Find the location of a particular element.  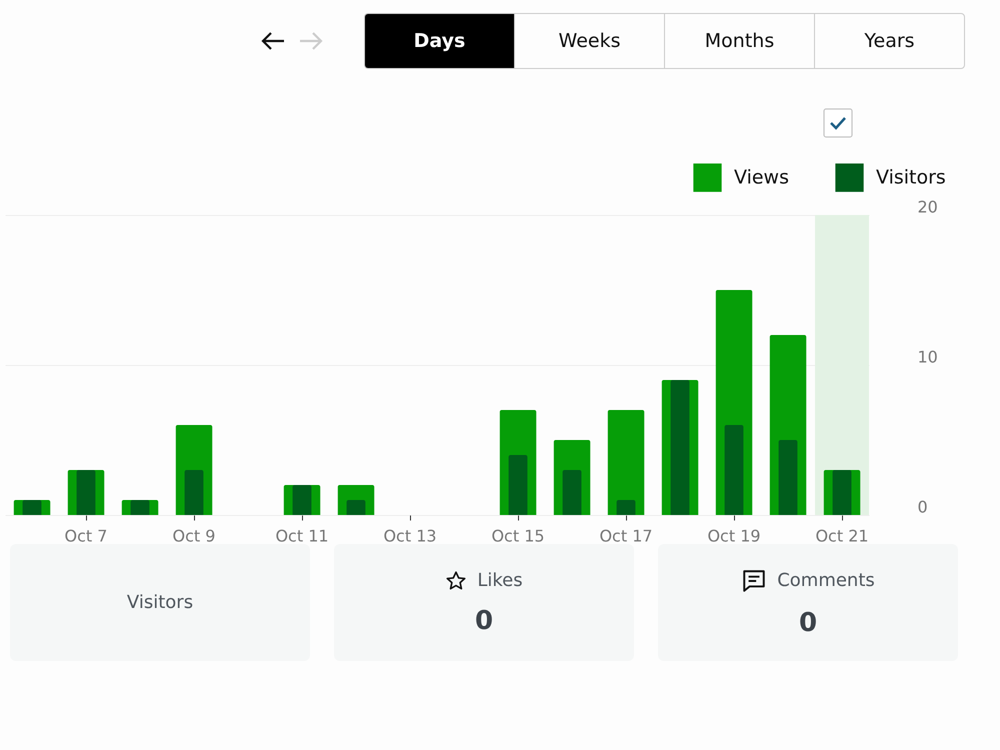

x-tick-label: Oct 17 is located at coordinates (626, 536).